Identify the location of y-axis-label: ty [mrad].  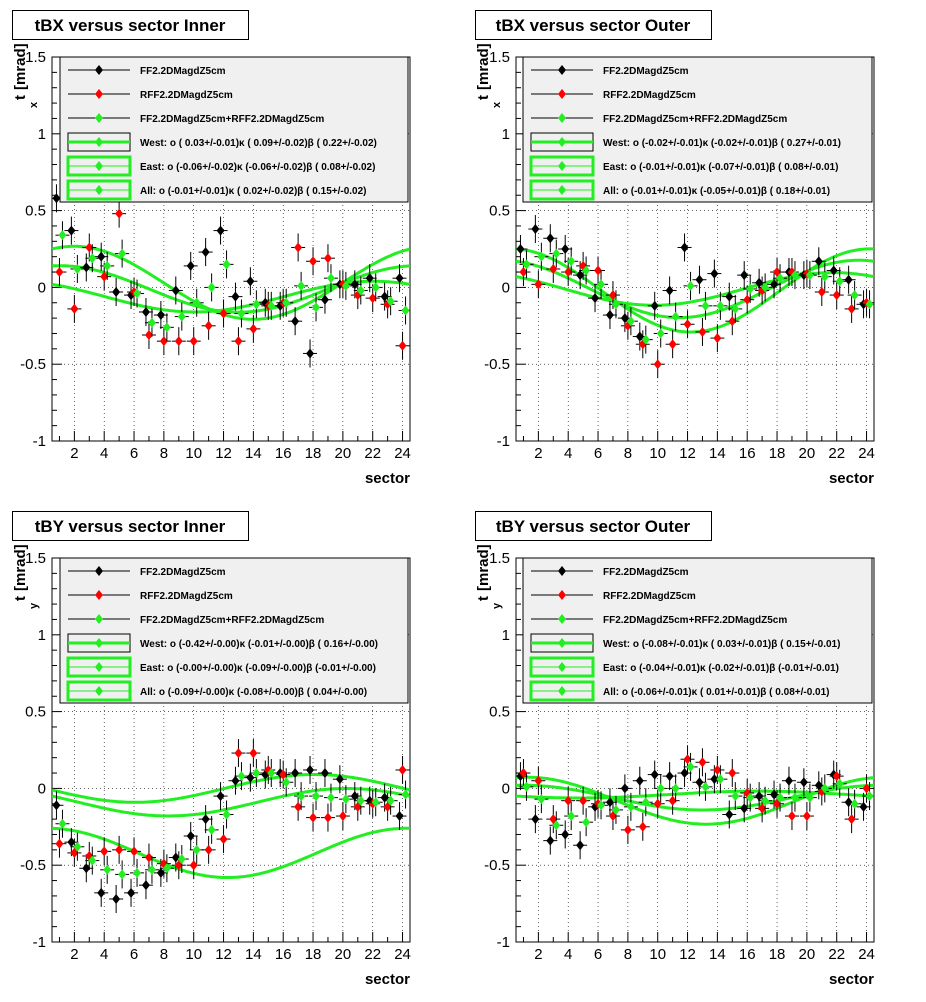
(489, 576).